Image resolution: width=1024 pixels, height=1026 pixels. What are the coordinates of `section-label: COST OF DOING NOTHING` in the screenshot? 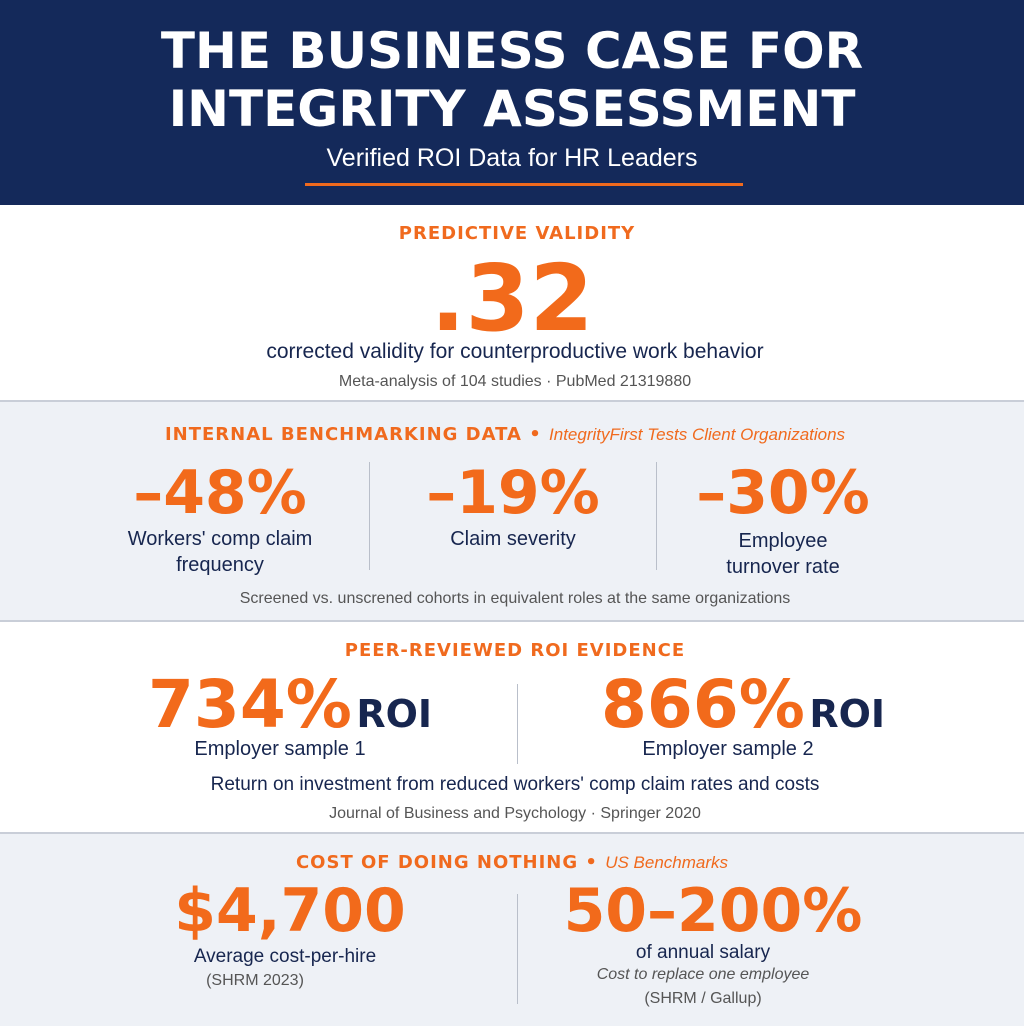 It's located at (437, 862).